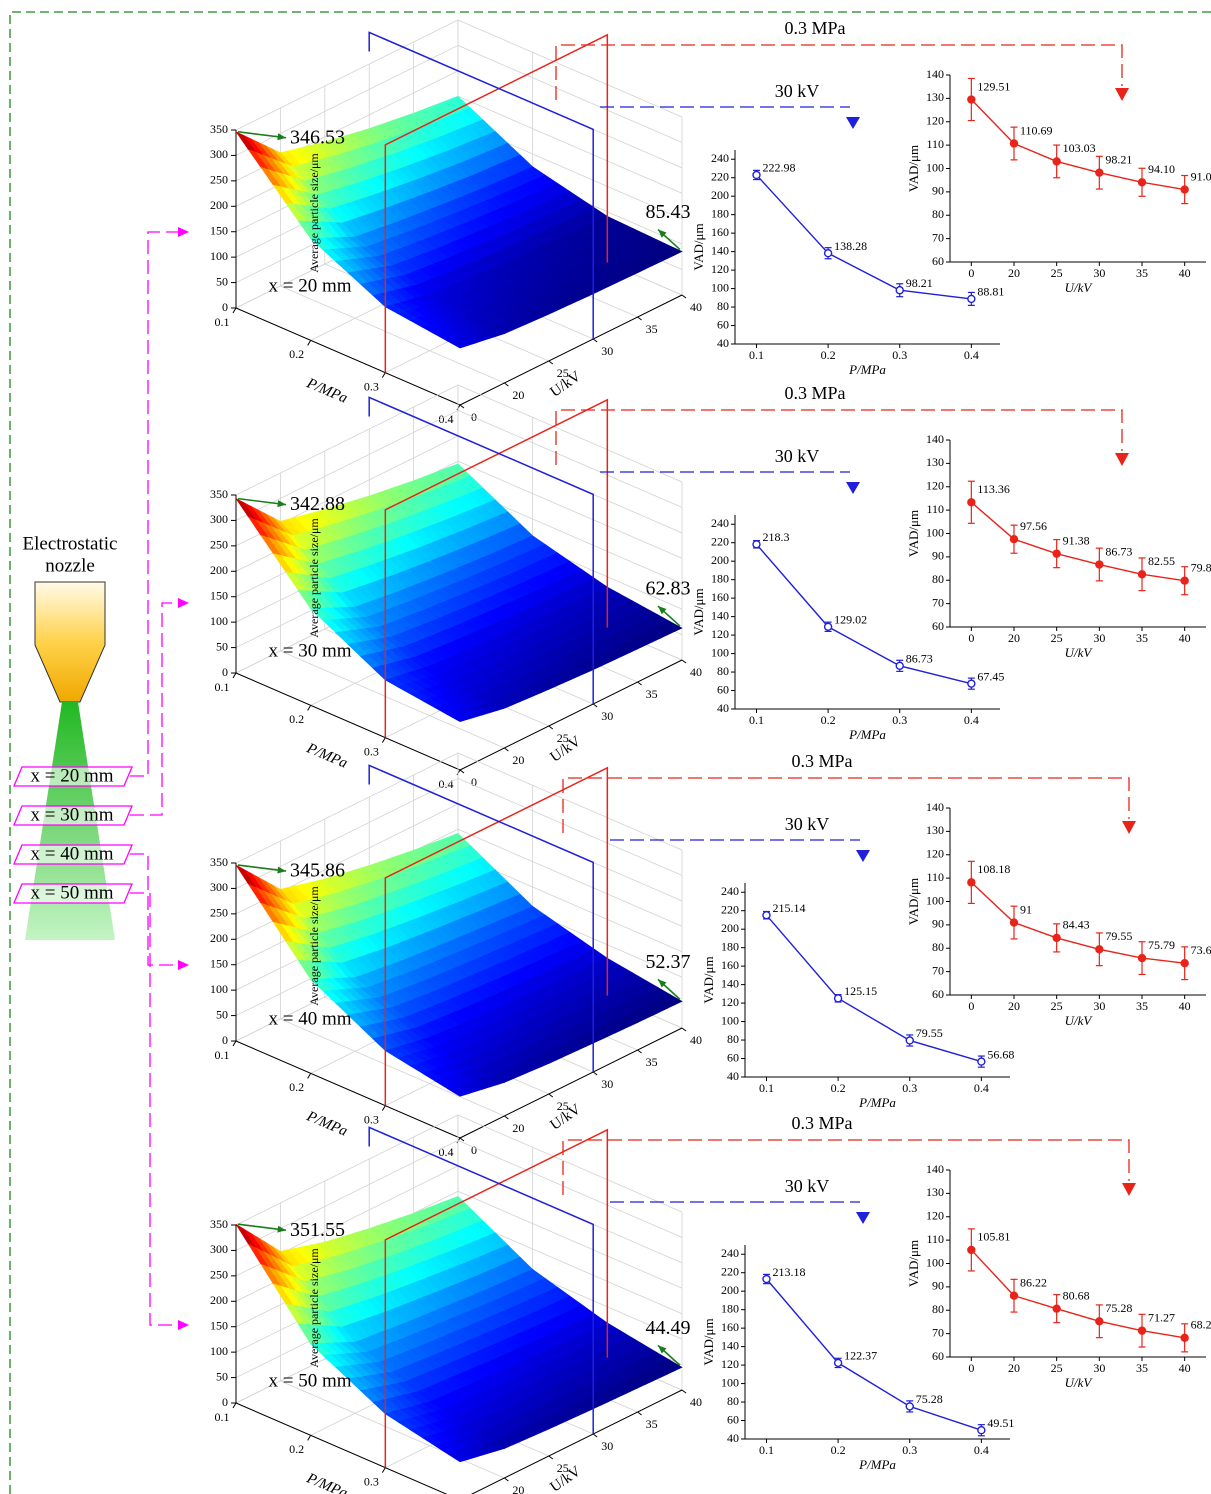  What do you see at coordinates (1079, 287) in the screenshot?
I see `x-axis-title: U/kV` at bounding box center [1079, 287].